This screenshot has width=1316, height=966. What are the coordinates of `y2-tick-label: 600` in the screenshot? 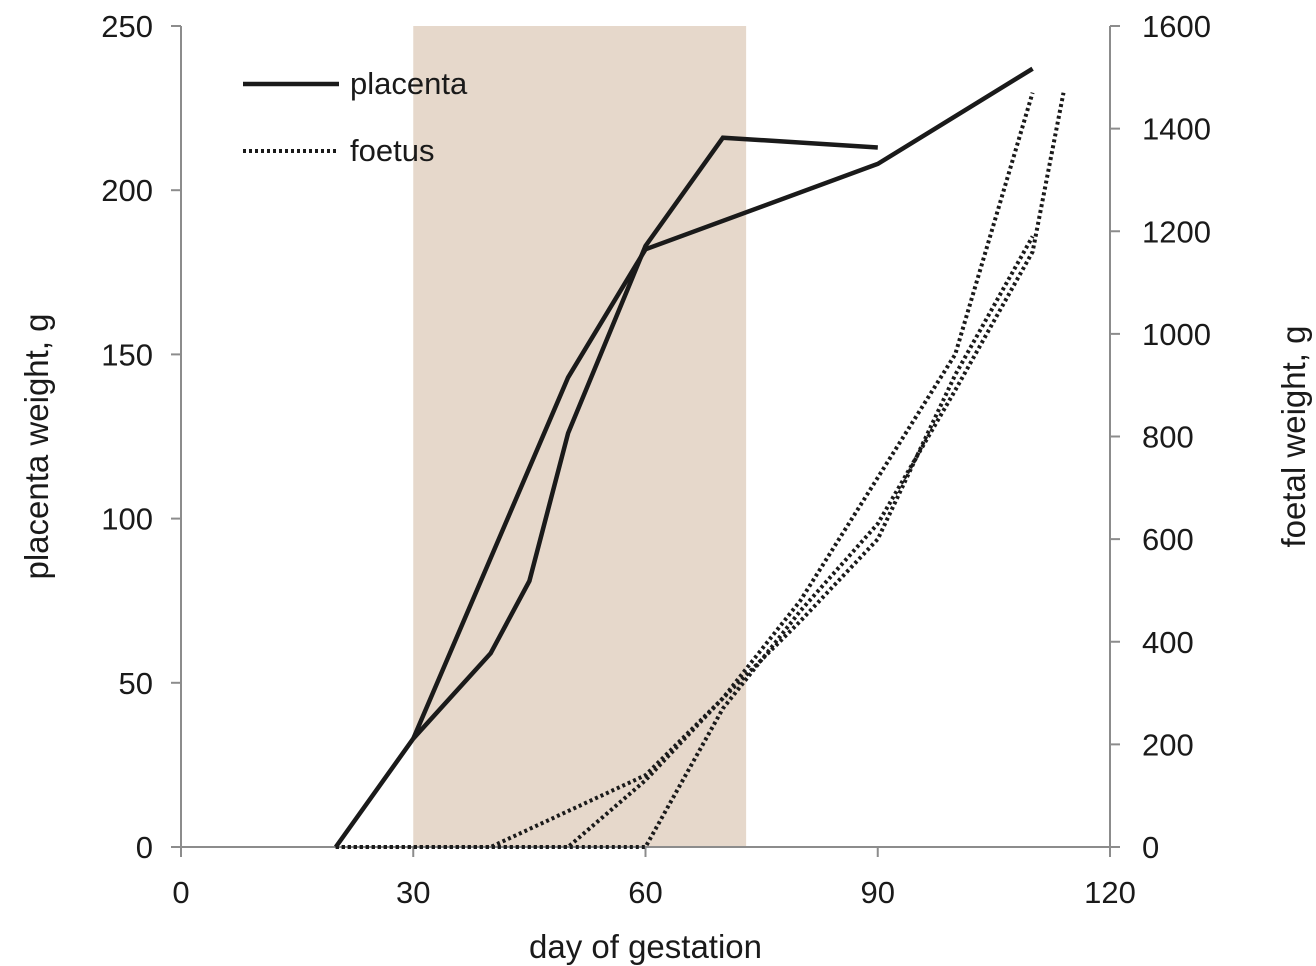 It's located at (1168, 539).